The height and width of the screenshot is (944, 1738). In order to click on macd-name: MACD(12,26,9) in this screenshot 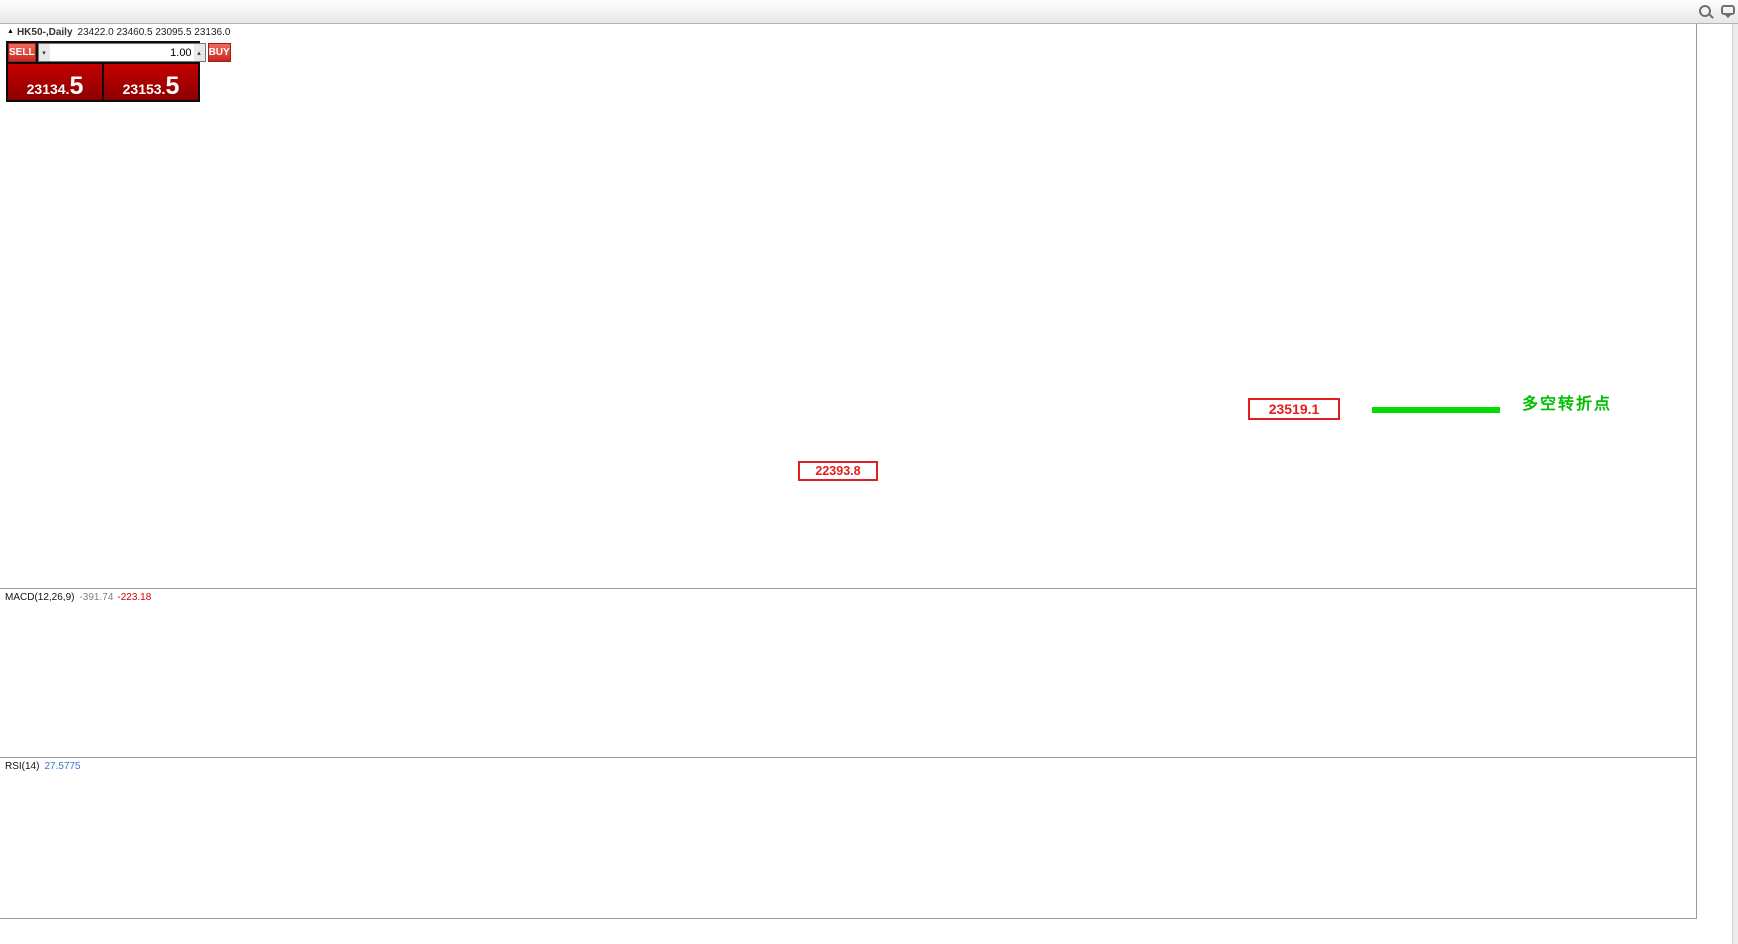, I will do `click(40, 597)`.